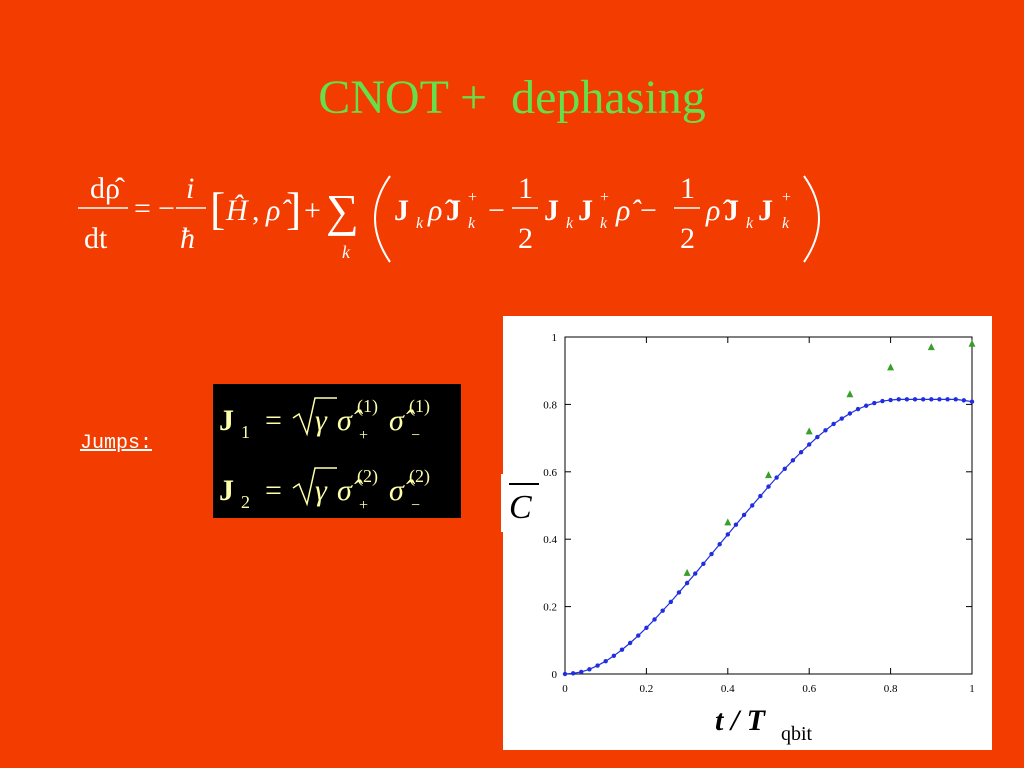 This screenshot has height=768, width=1024. Describe the element at coordinates (555, 675) in the screenshot. I see `y-tick-label: 0` at that location.